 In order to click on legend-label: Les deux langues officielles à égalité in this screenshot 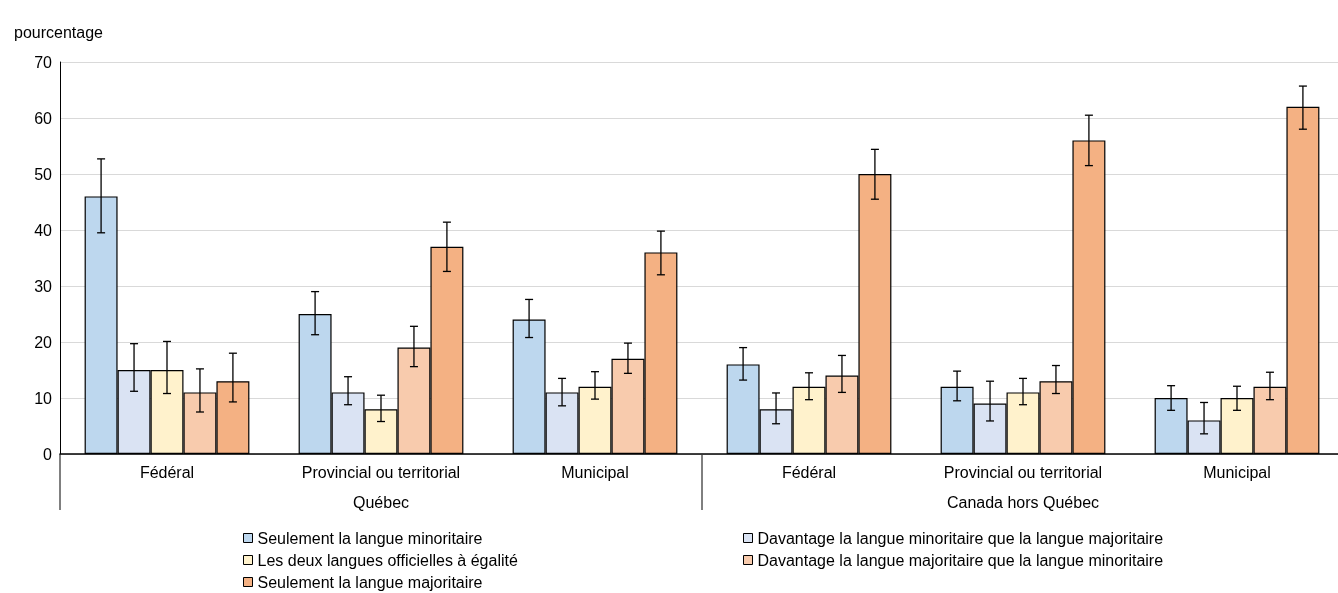, I will do `click(387, 560)`.